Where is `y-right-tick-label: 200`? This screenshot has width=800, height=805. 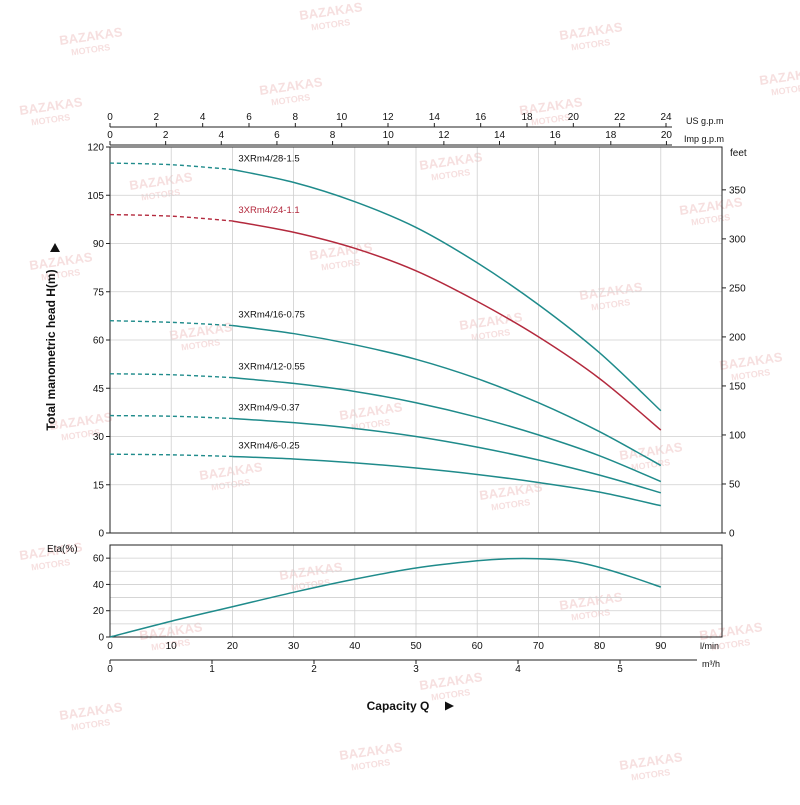 y-right-tick-label: 200 is located at coordinates (737, 337).